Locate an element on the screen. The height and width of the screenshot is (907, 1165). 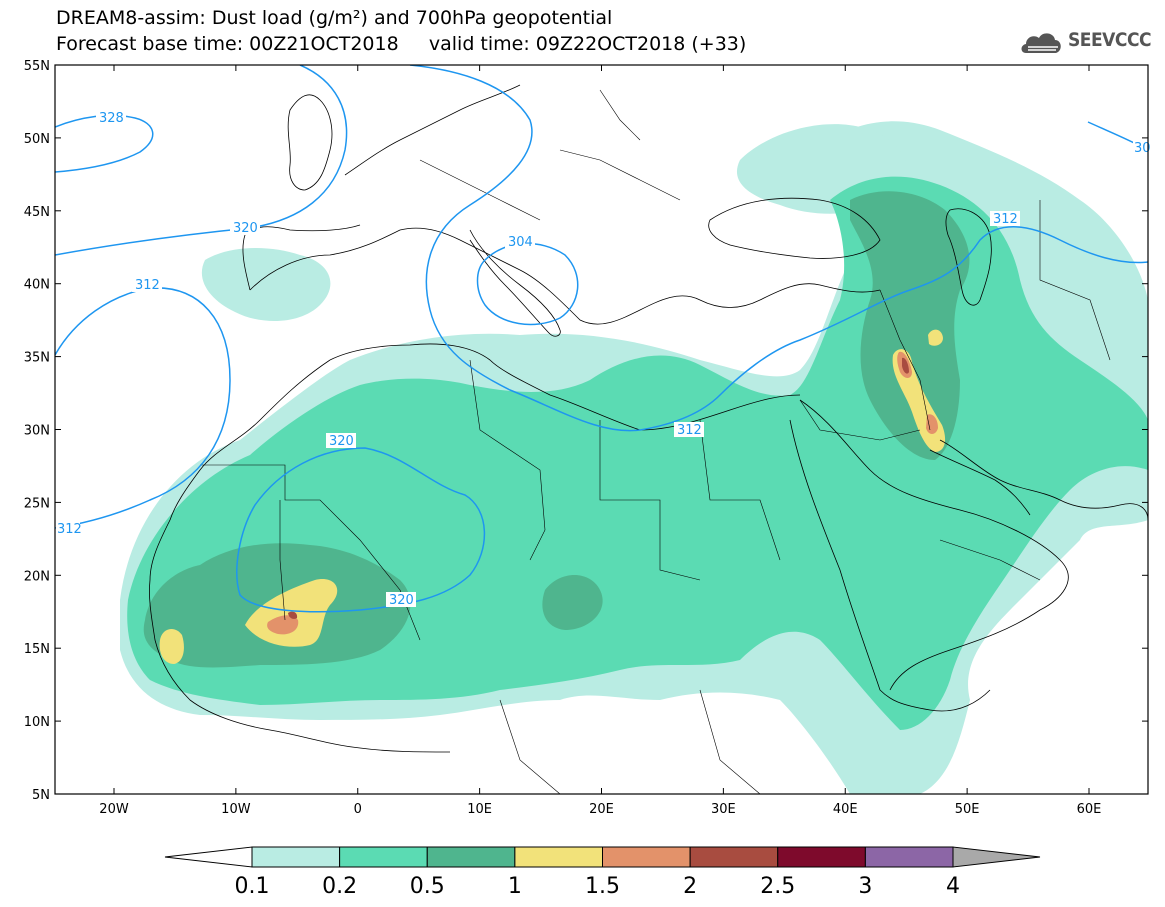
contour-label: 328 is located at coordinates (111, 118).